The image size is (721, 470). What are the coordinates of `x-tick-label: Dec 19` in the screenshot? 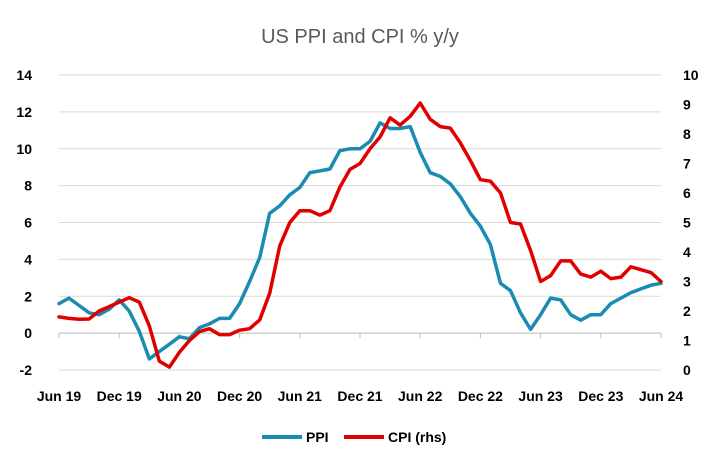 It's located at (119, 396).